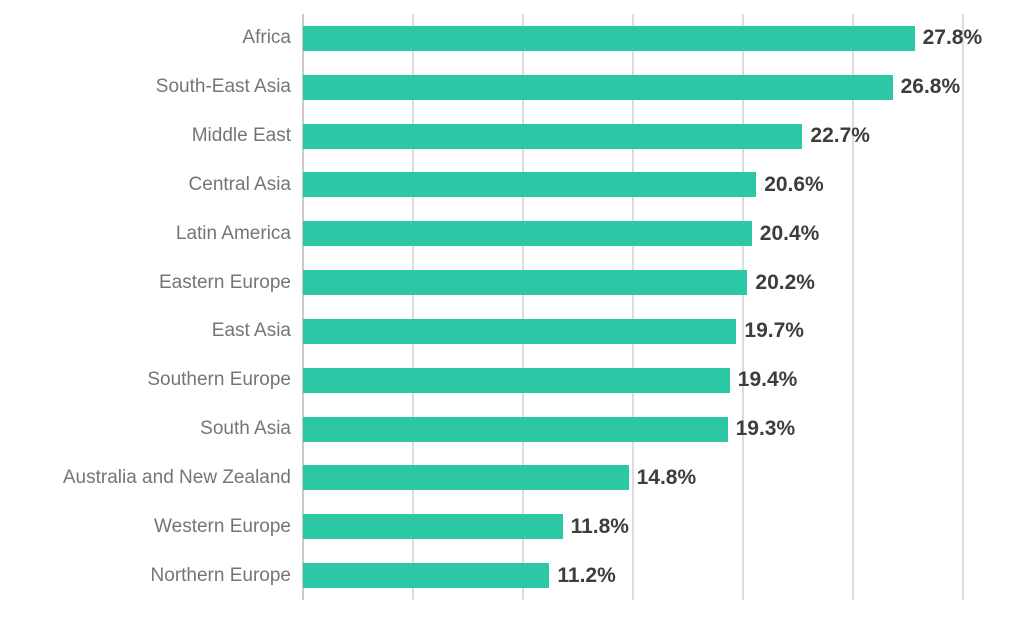  I want to click on bar-track: 27.8%, so click(663, 38).